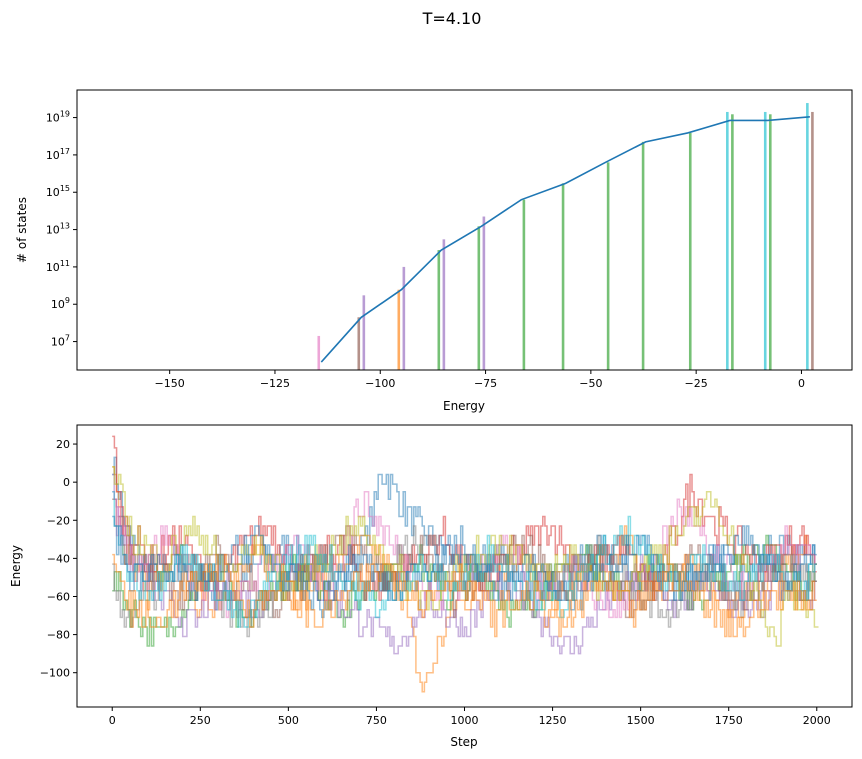 Image resolution: width=862 pixels, height=759 pixels. What do you see at coordinates (200, 720) in the screenshot?
I see `x-tick-label: 250` at bounding box center [200, 720].